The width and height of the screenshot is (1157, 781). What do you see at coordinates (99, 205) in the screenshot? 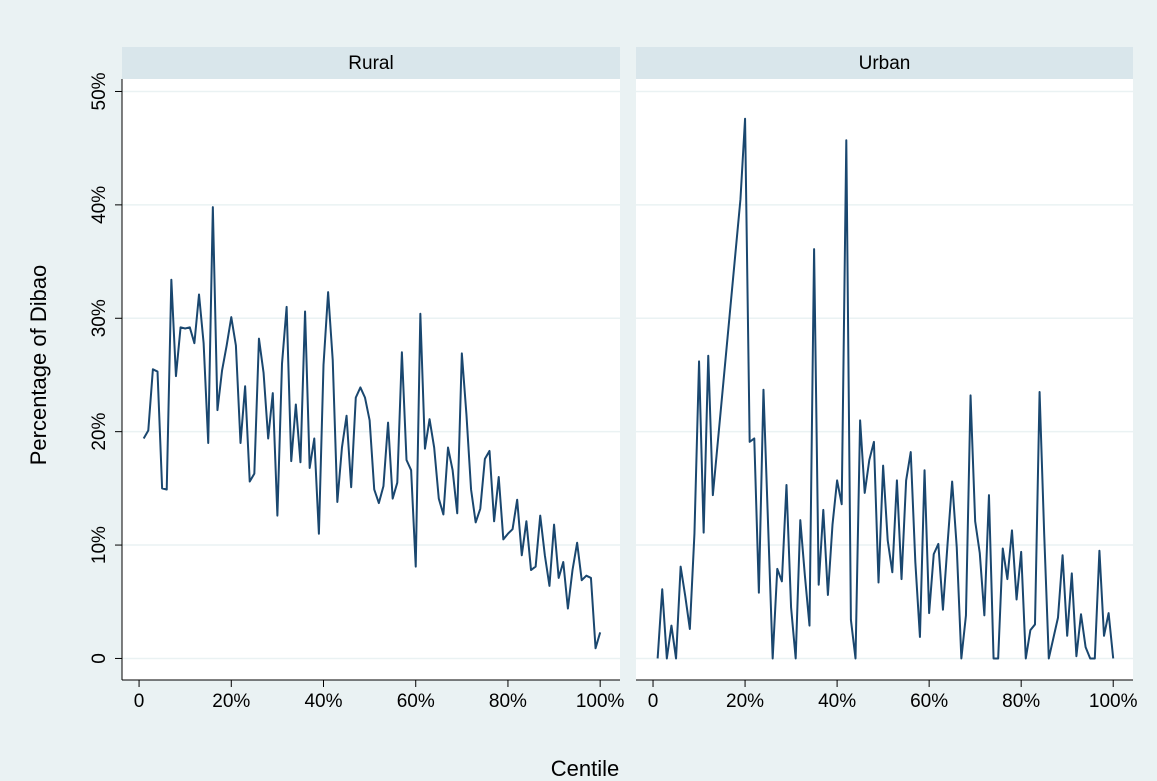
I see `y-tick-label: 40%` at bounding box center [99, 205].